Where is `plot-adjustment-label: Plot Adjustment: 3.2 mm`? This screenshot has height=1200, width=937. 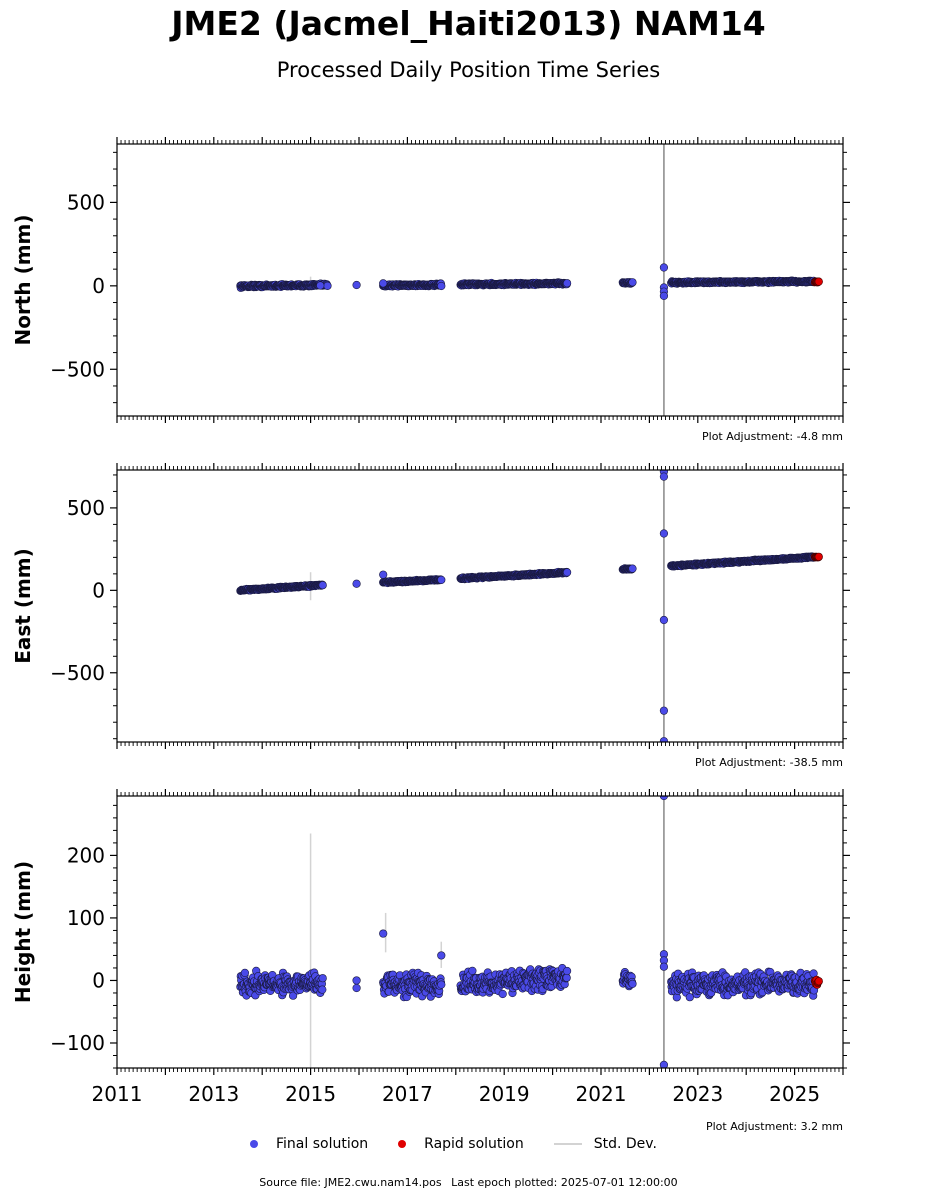 plot-adjustment-label: Plot Adjustment: 3.2 mm is located at coordinates (774, 1126).